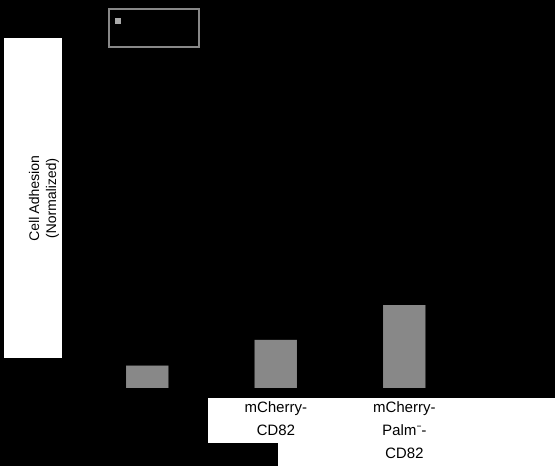 Image resolution: width=555 pixels, height=466 pixels. Describe the element at coordinates (42, 198) in the screenshot. I see `y-axis-title: Cell Adhesion (Normalized)` at that location.